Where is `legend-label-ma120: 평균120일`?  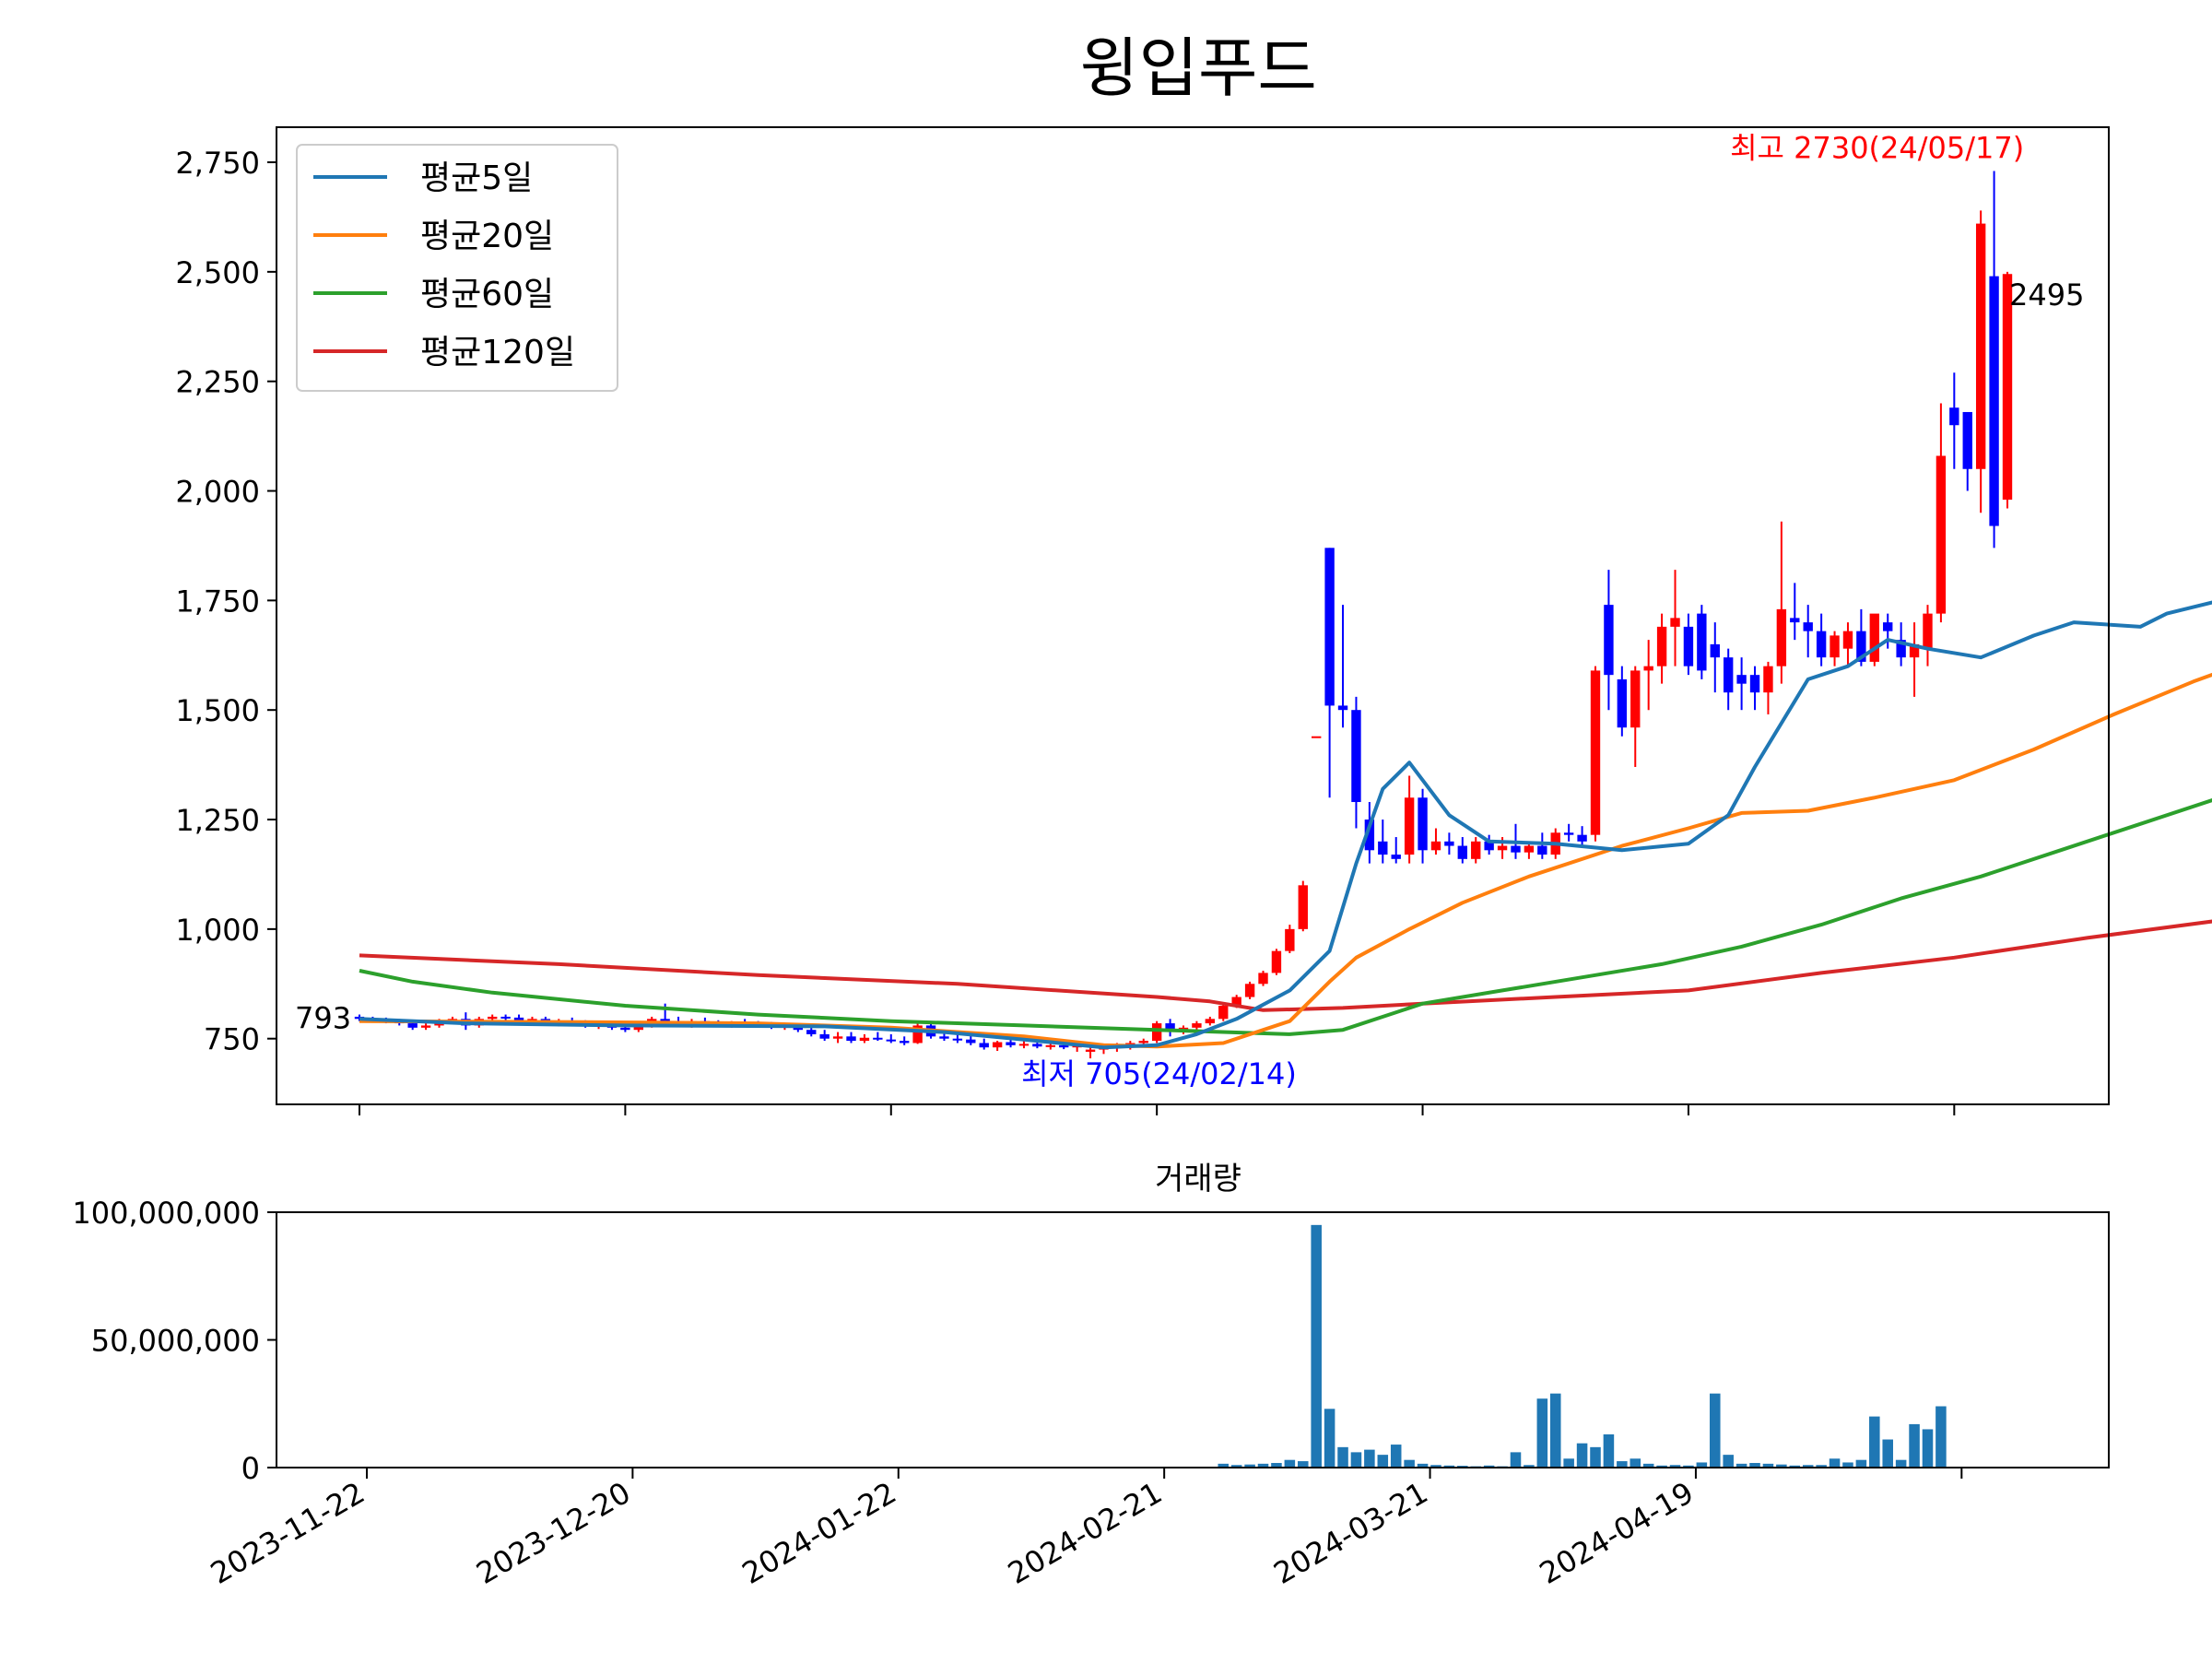 legend-label-ma120: 평균120일 is located at coordinates (497, 353).